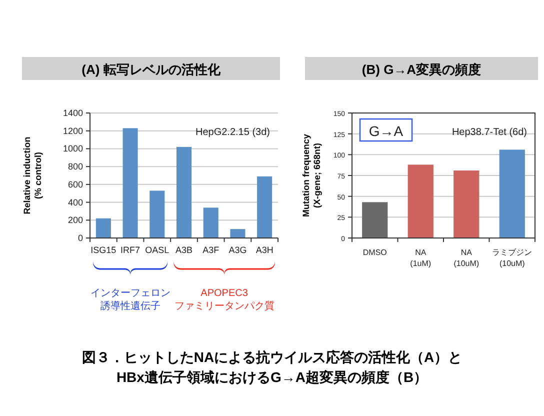 Image resolution: width=544 pixels, height=416 pixels. Describe the element at coordinates (72, 113) in the screenshot. I see `y-tick-label: 1400` at that location.